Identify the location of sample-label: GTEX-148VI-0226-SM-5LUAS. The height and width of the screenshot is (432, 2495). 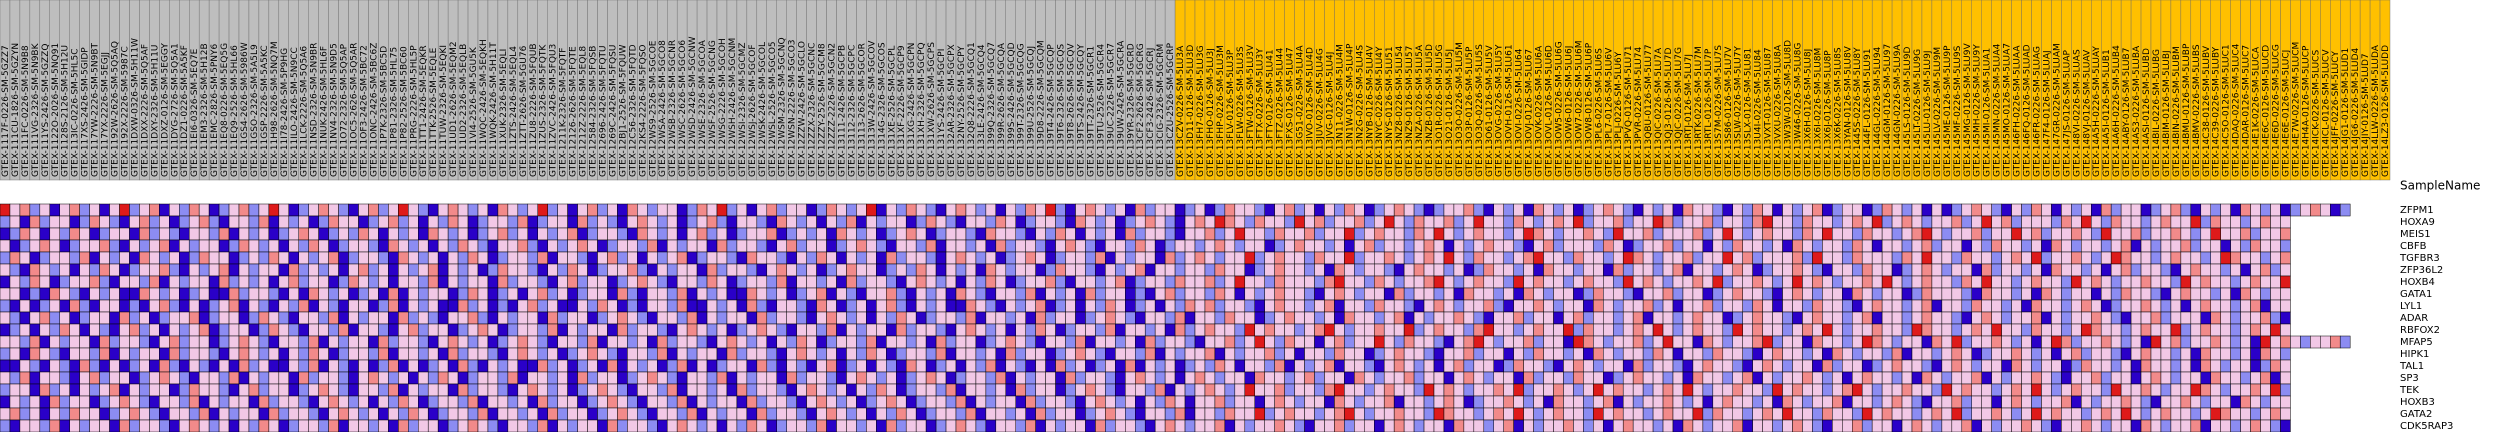
(2077, 113).